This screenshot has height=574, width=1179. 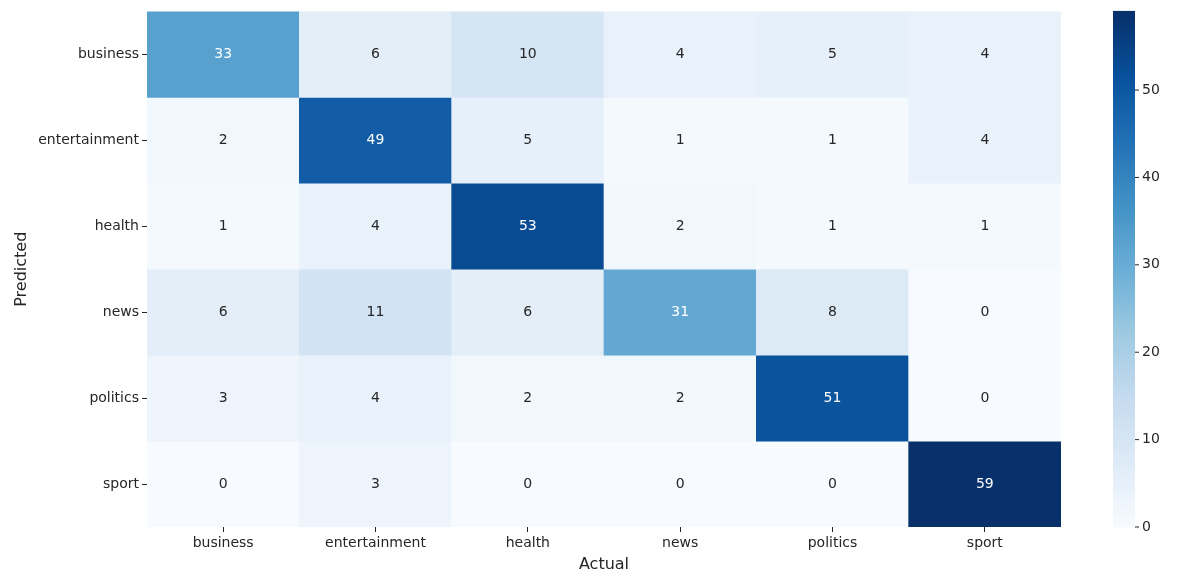 What do you see at coordinates (680, 310) in the screenshot?
I see `data-label: 31` at bounding box center [680, 310].